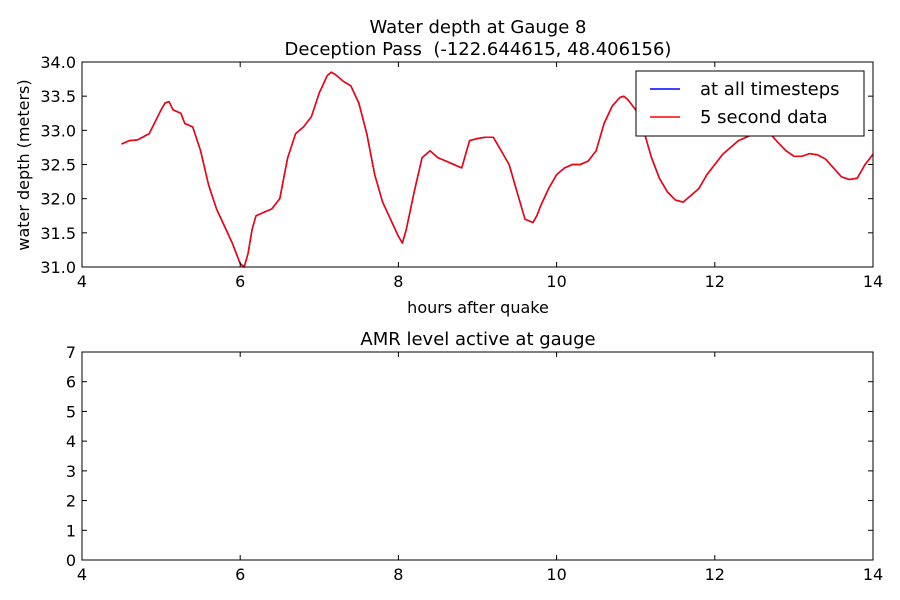 The height and width of the screenshot is (600, 900). Describe the element at coordinates (715, 574) in the screenshot. I see `amr-x-tick-label-12: 12` at that location.